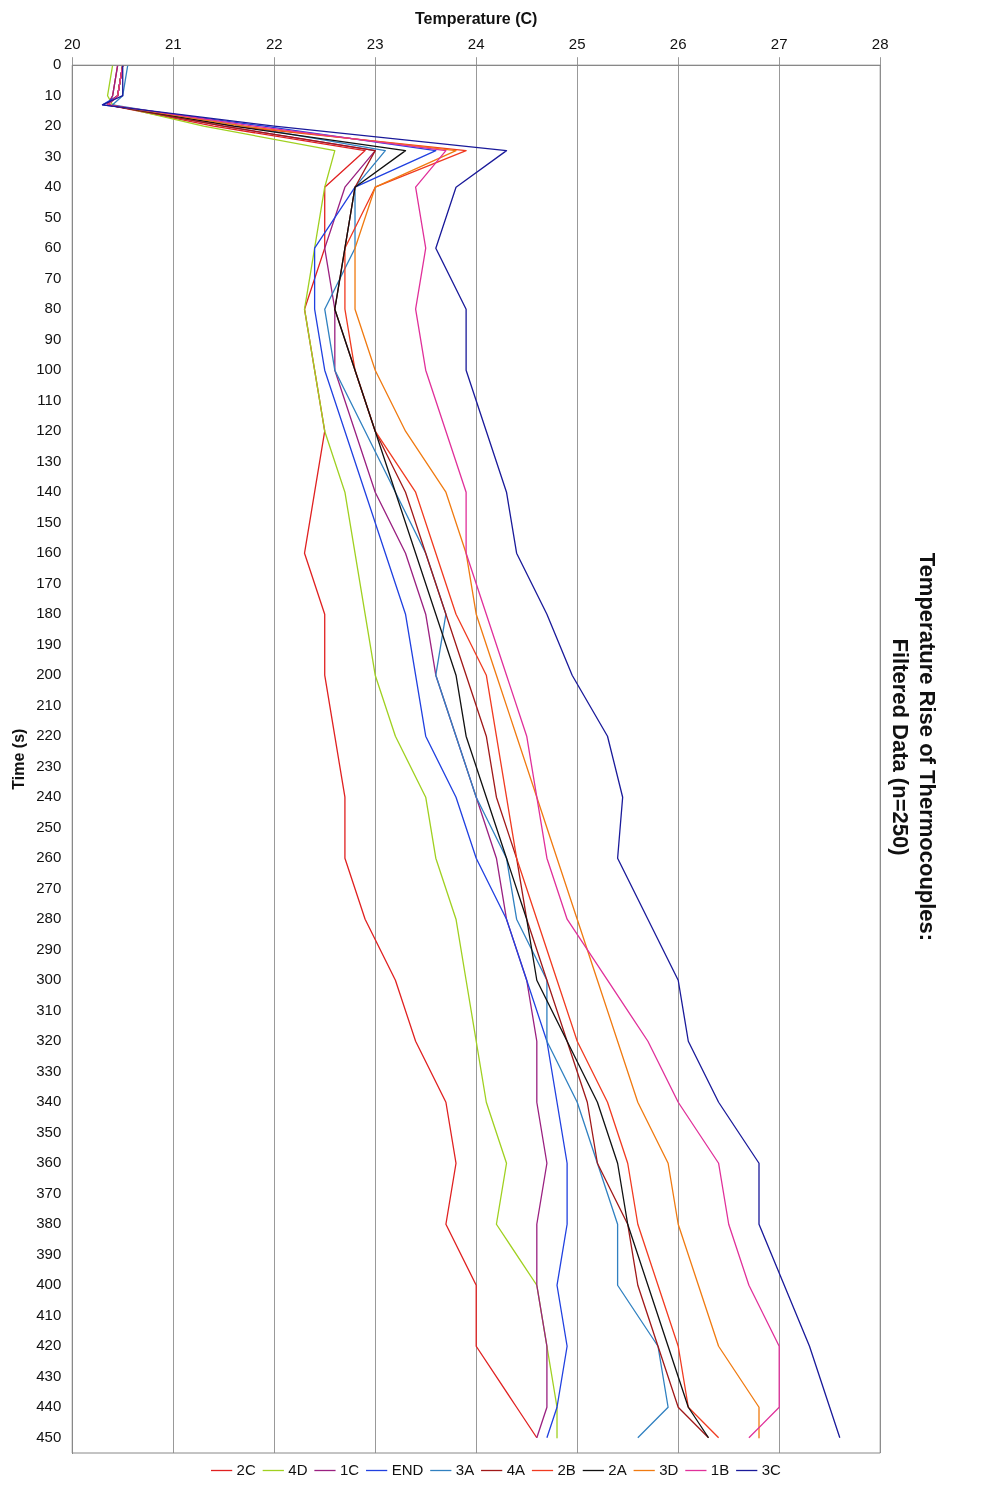 The height and width of the screenshot is (1494, 993). Describe the element at coordinates (49, 674) in the screenshot. I see `y-tick-label: 200` at that location.